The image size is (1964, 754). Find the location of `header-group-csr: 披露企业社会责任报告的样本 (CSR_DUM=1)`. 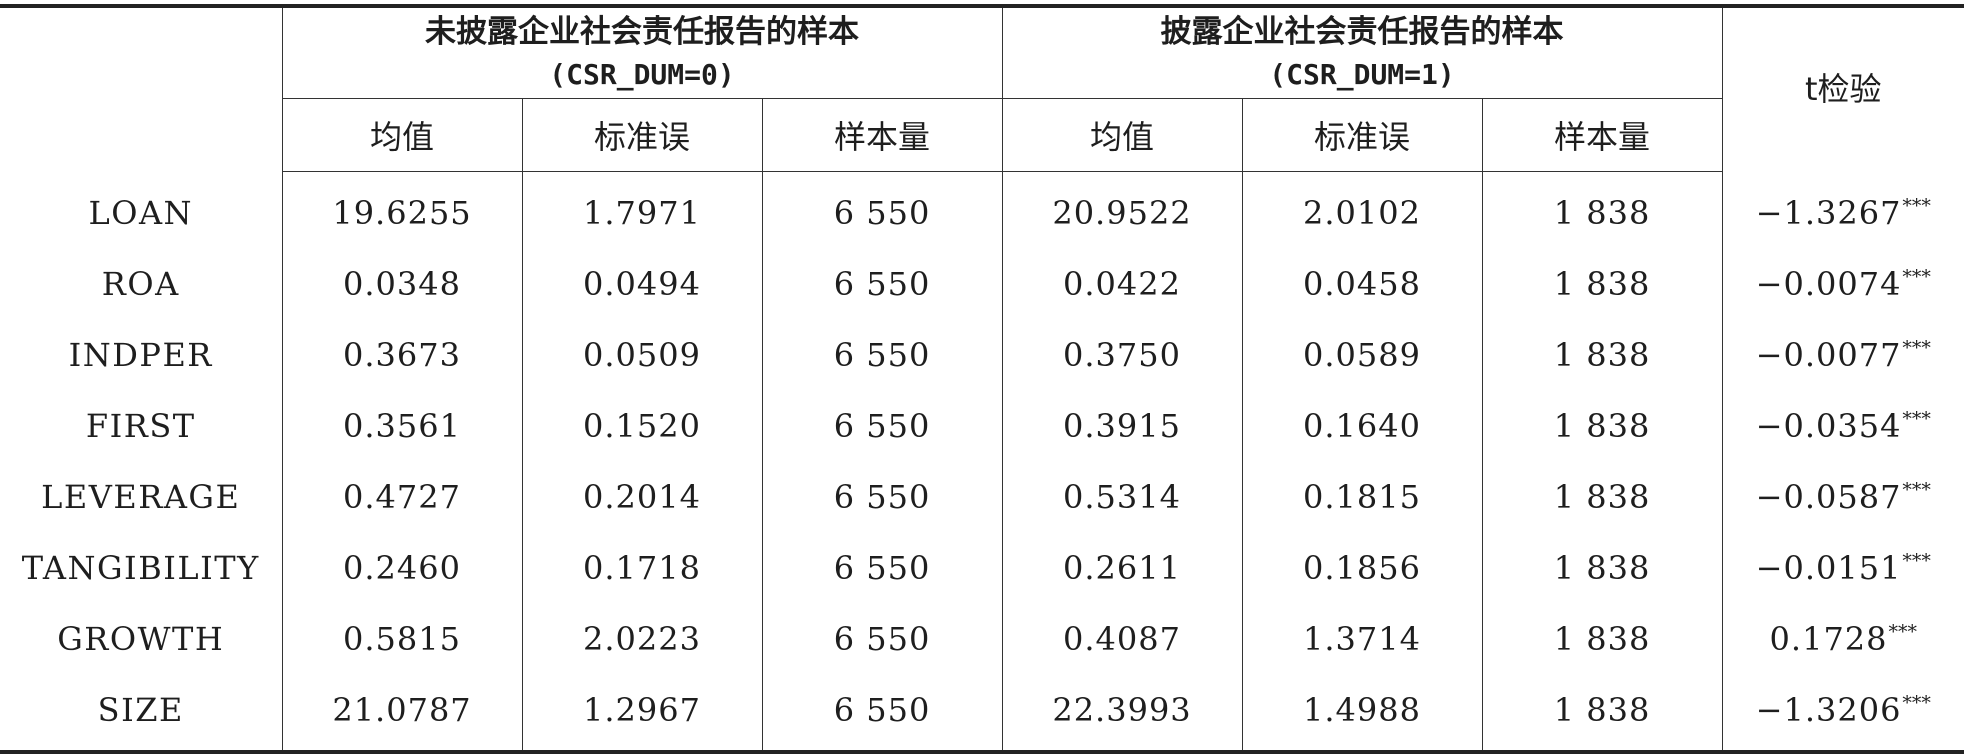

header-group-csr: 披露企业社会责任报告的样本 (CSR_DUM=1) is located at coordinates (1362, 52).